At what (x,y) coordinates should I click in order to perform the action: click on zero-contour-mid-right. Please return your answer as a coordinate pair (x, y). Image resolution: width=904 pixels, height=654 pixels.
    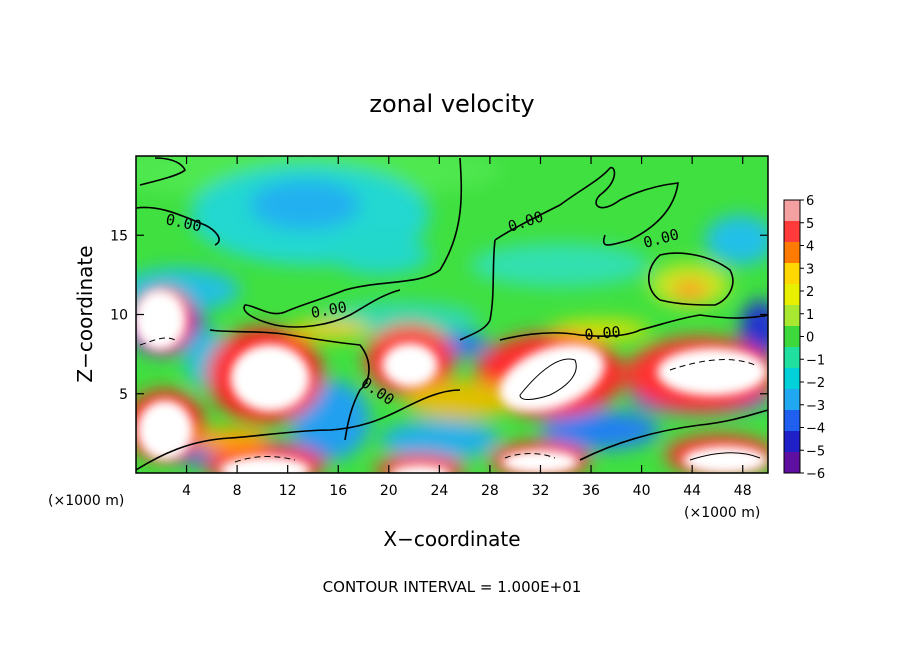
    Looking at the image, I should click on (633, 327).